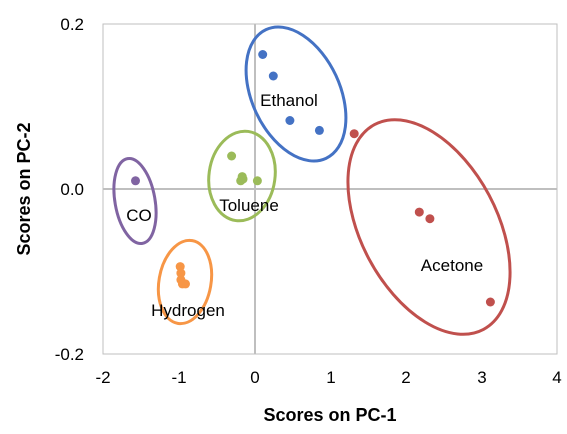 The image size is (567, 434). I want to click on acetone-cluster-ellipse, so click(429, 227).